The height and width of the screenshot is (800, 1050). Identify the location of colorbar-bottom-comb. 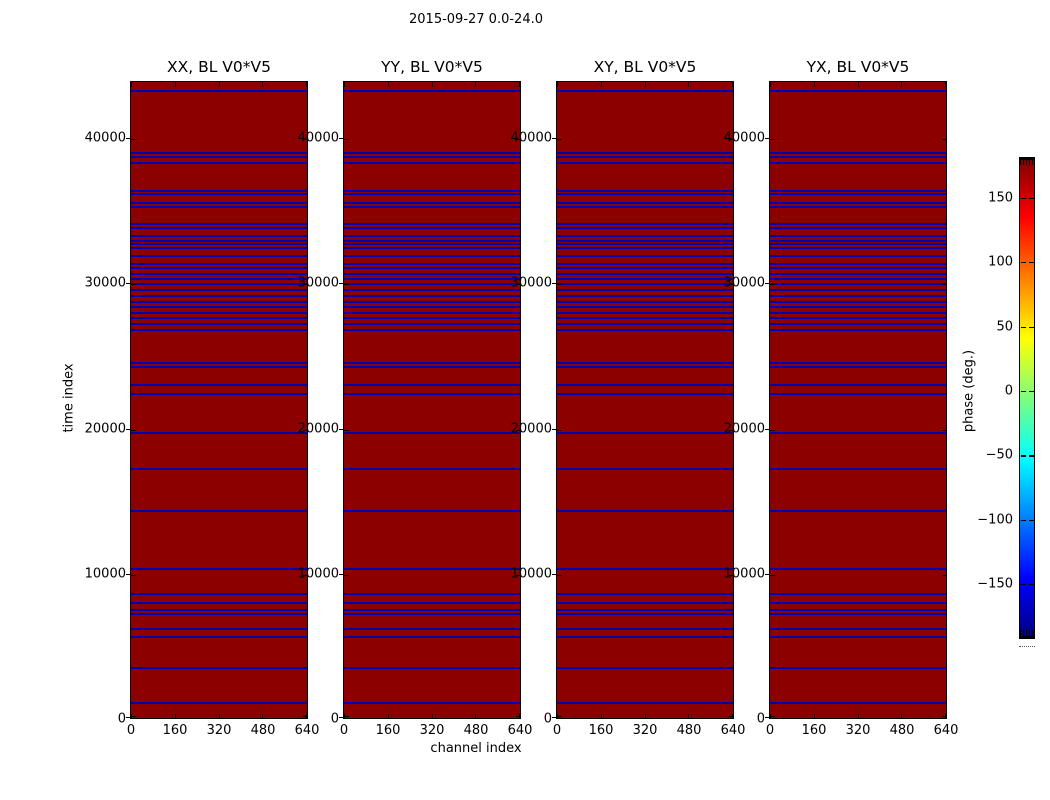
(1027, 633).